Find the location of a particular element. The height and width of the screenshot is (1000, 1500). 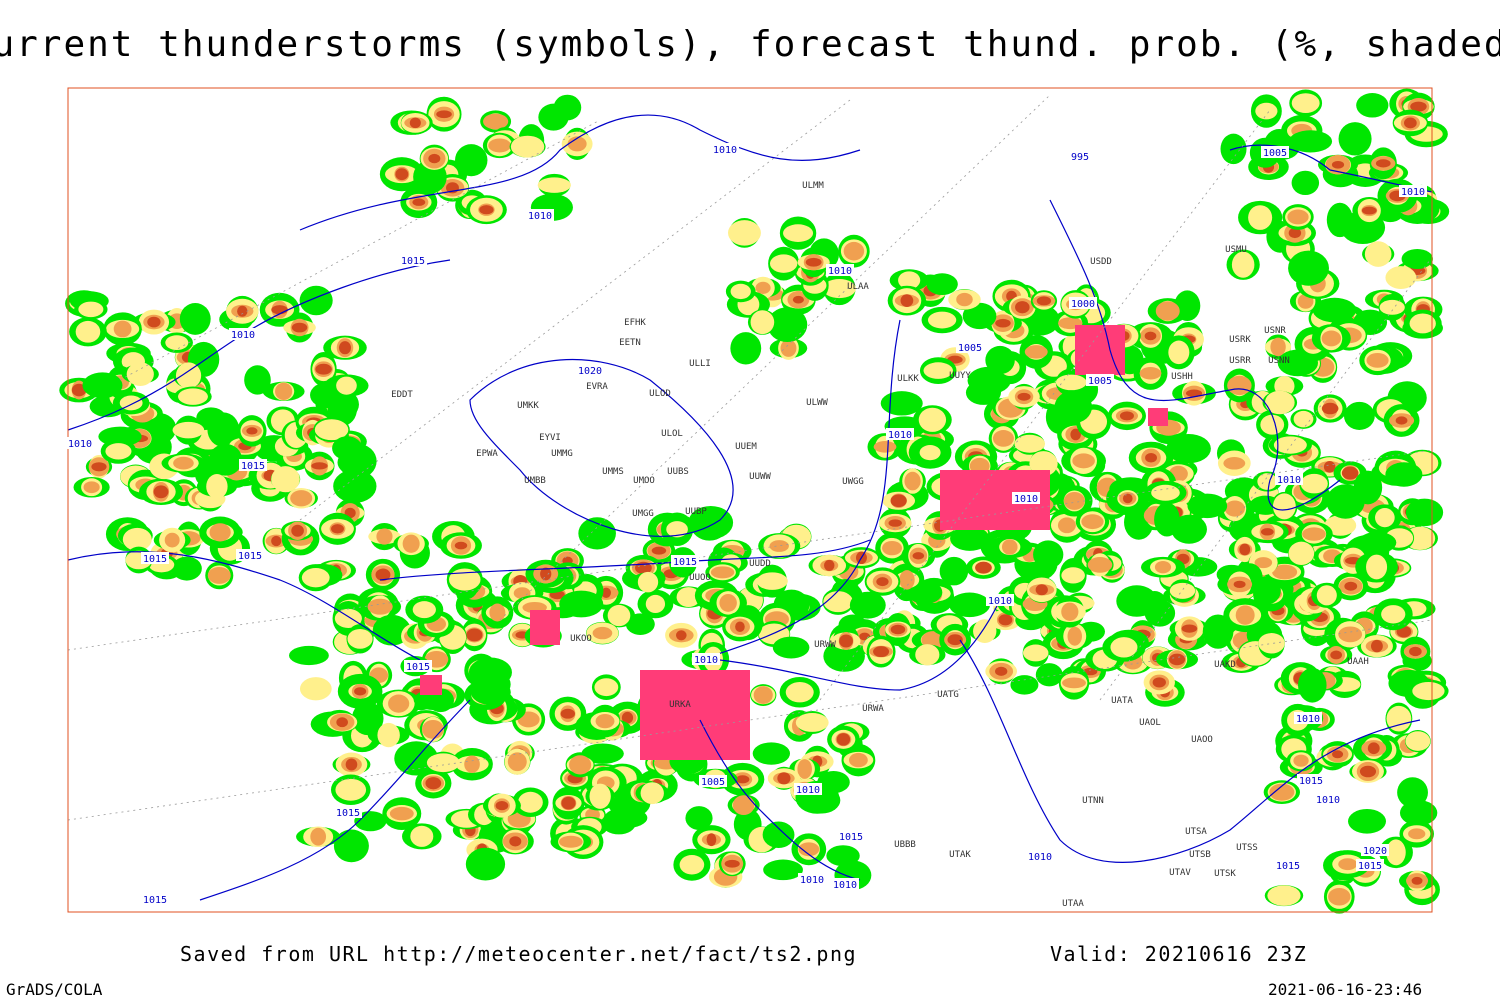

station-code: UWGG is located at coordinates (853, 482).